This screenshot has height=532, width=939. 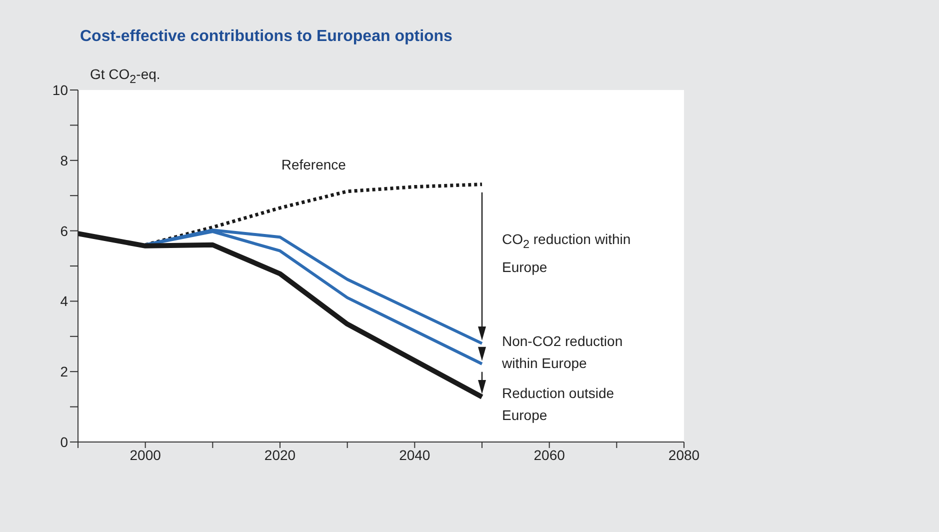 I want to click on annotation: Non-CO2 reduction within Europe, so click(x=563, y=352).